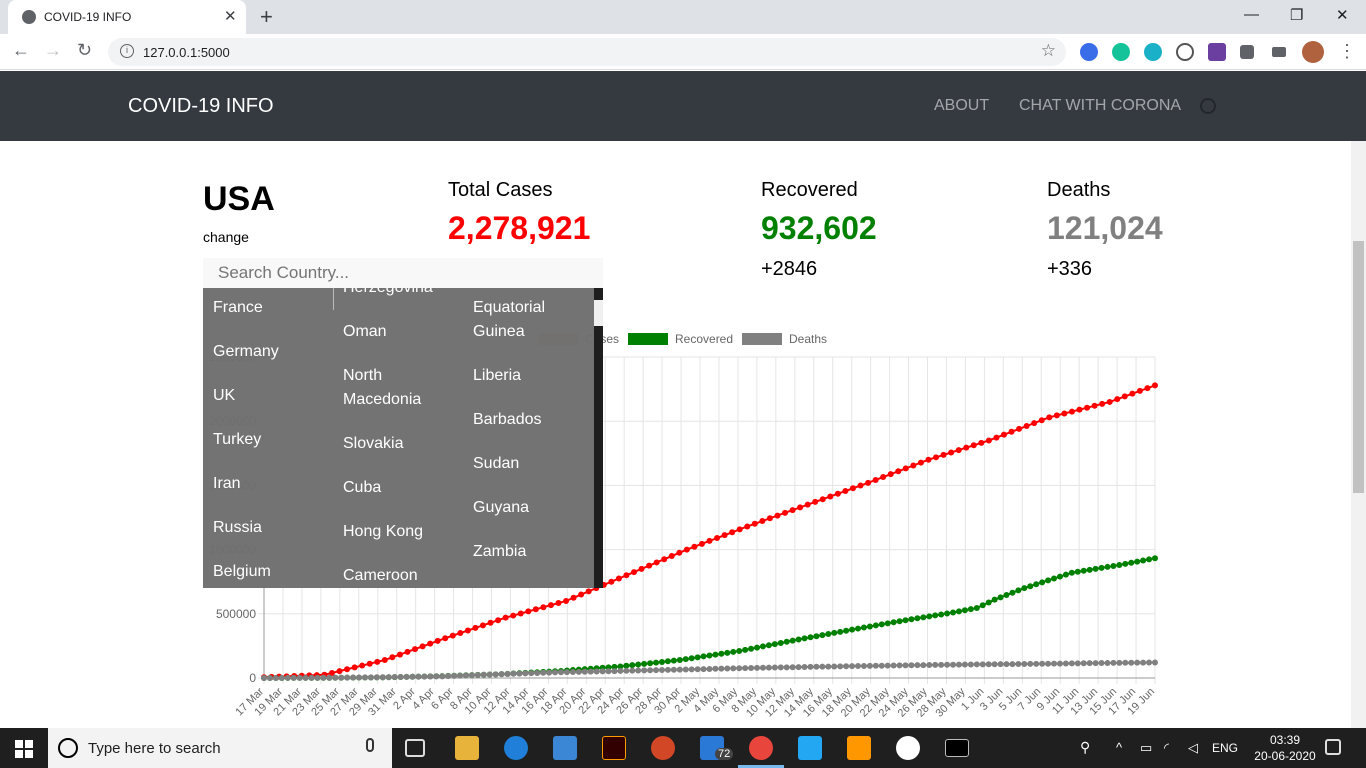  I want to click on volume-icon: ◁, so click(1193, 747).